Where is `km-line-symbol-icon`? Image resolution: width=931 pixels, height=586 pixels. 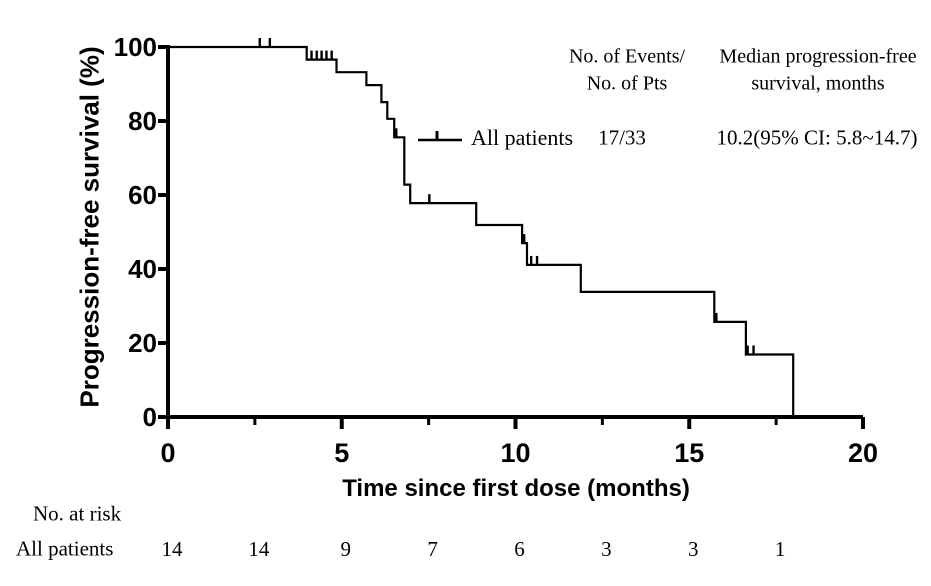 km-line-symbol-icon is located at coordinates (440, 136).